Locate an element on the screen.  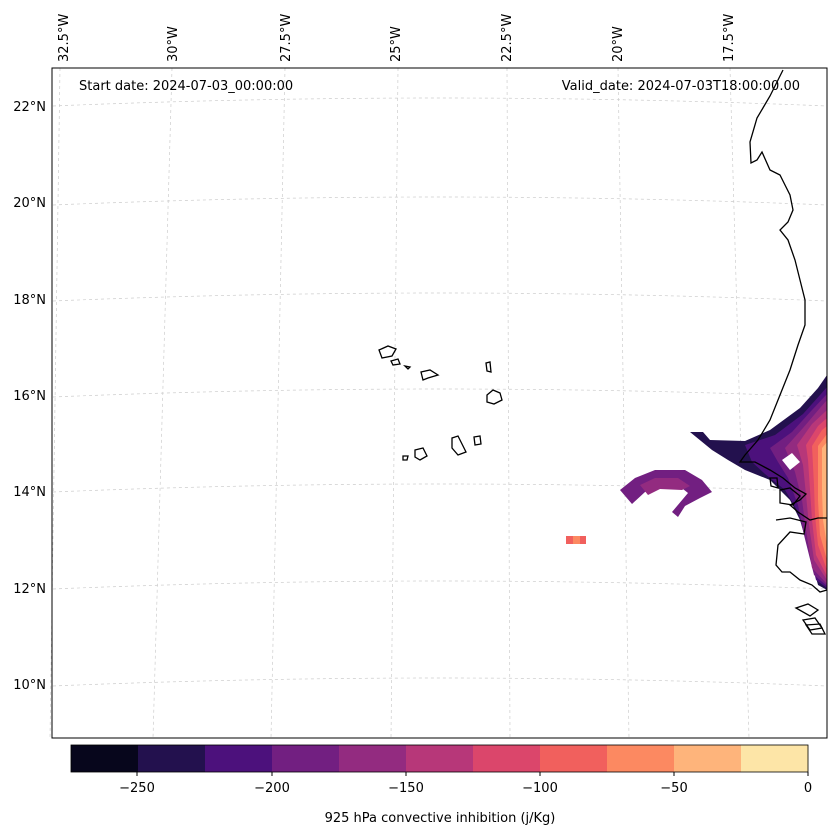
colorbar-tick-label: −250 is located at coordinates (137, 788).